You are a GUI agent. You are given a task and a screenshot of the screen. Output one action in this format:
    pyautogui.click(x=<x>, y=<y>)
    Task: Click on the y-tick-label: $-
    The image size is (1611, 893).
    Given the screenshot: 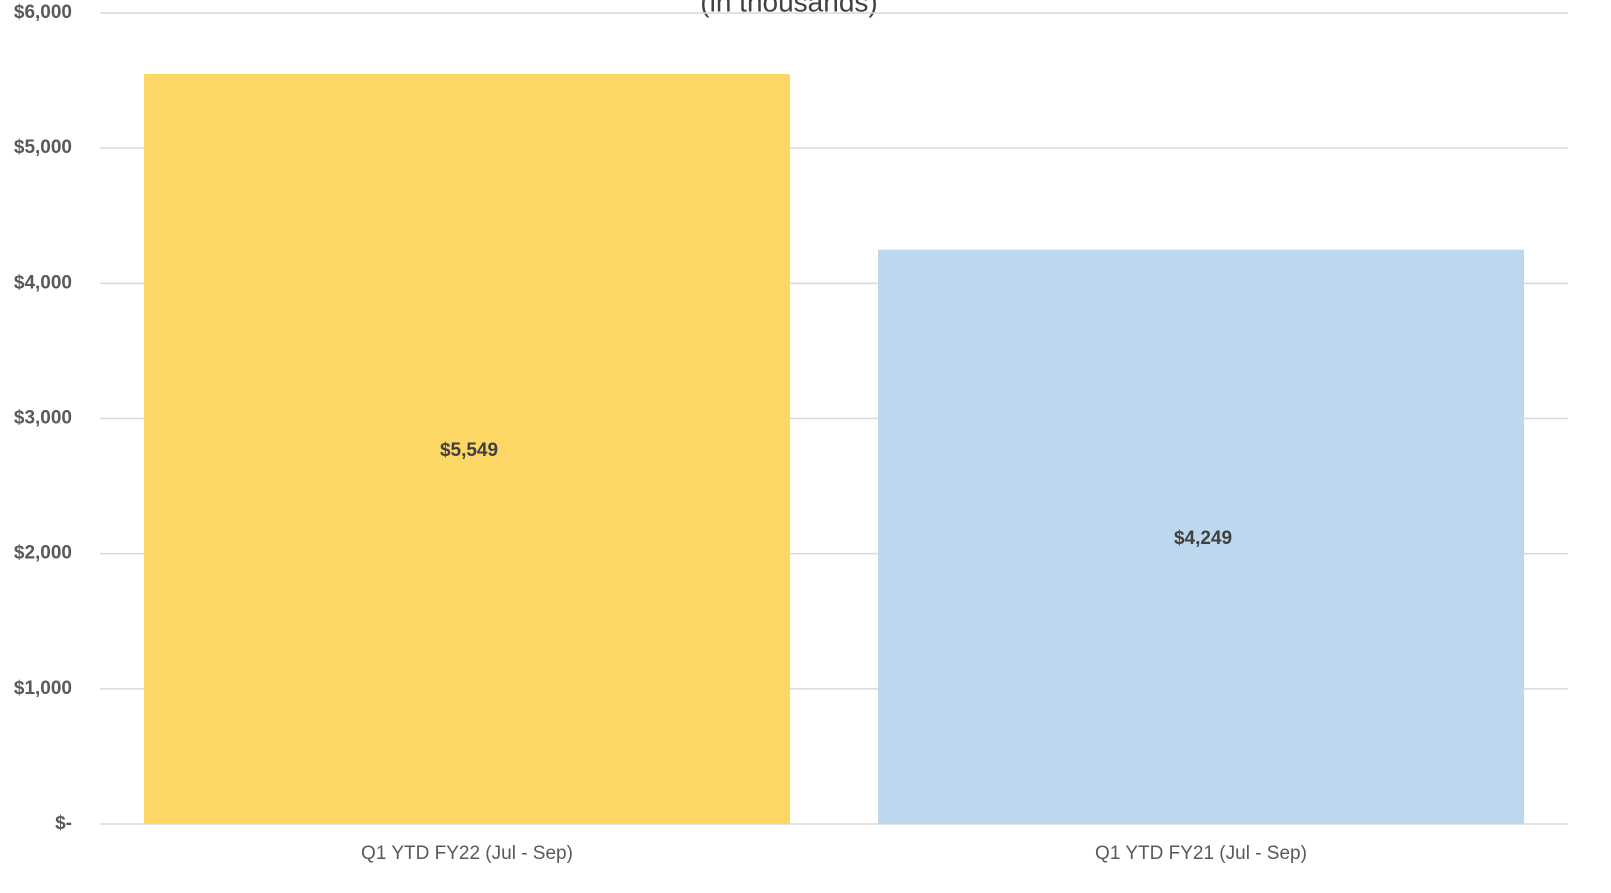 What is the action you would take?
    pyautogui.click(x=63, y=823)
    